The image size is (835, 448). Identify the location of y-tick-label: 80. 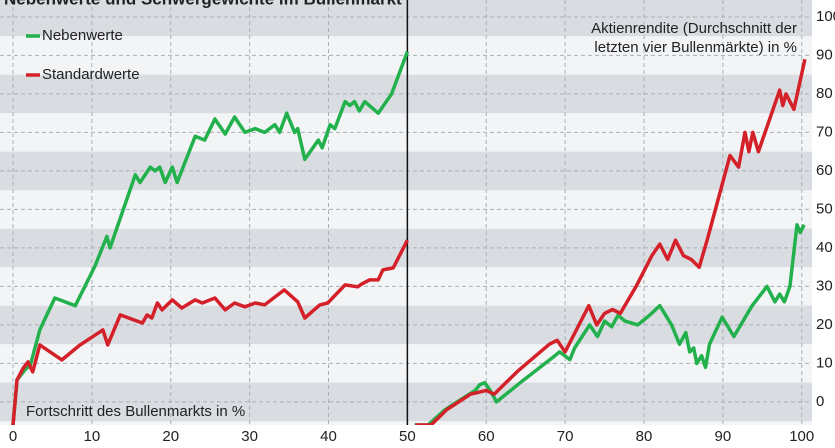
(824, 93).